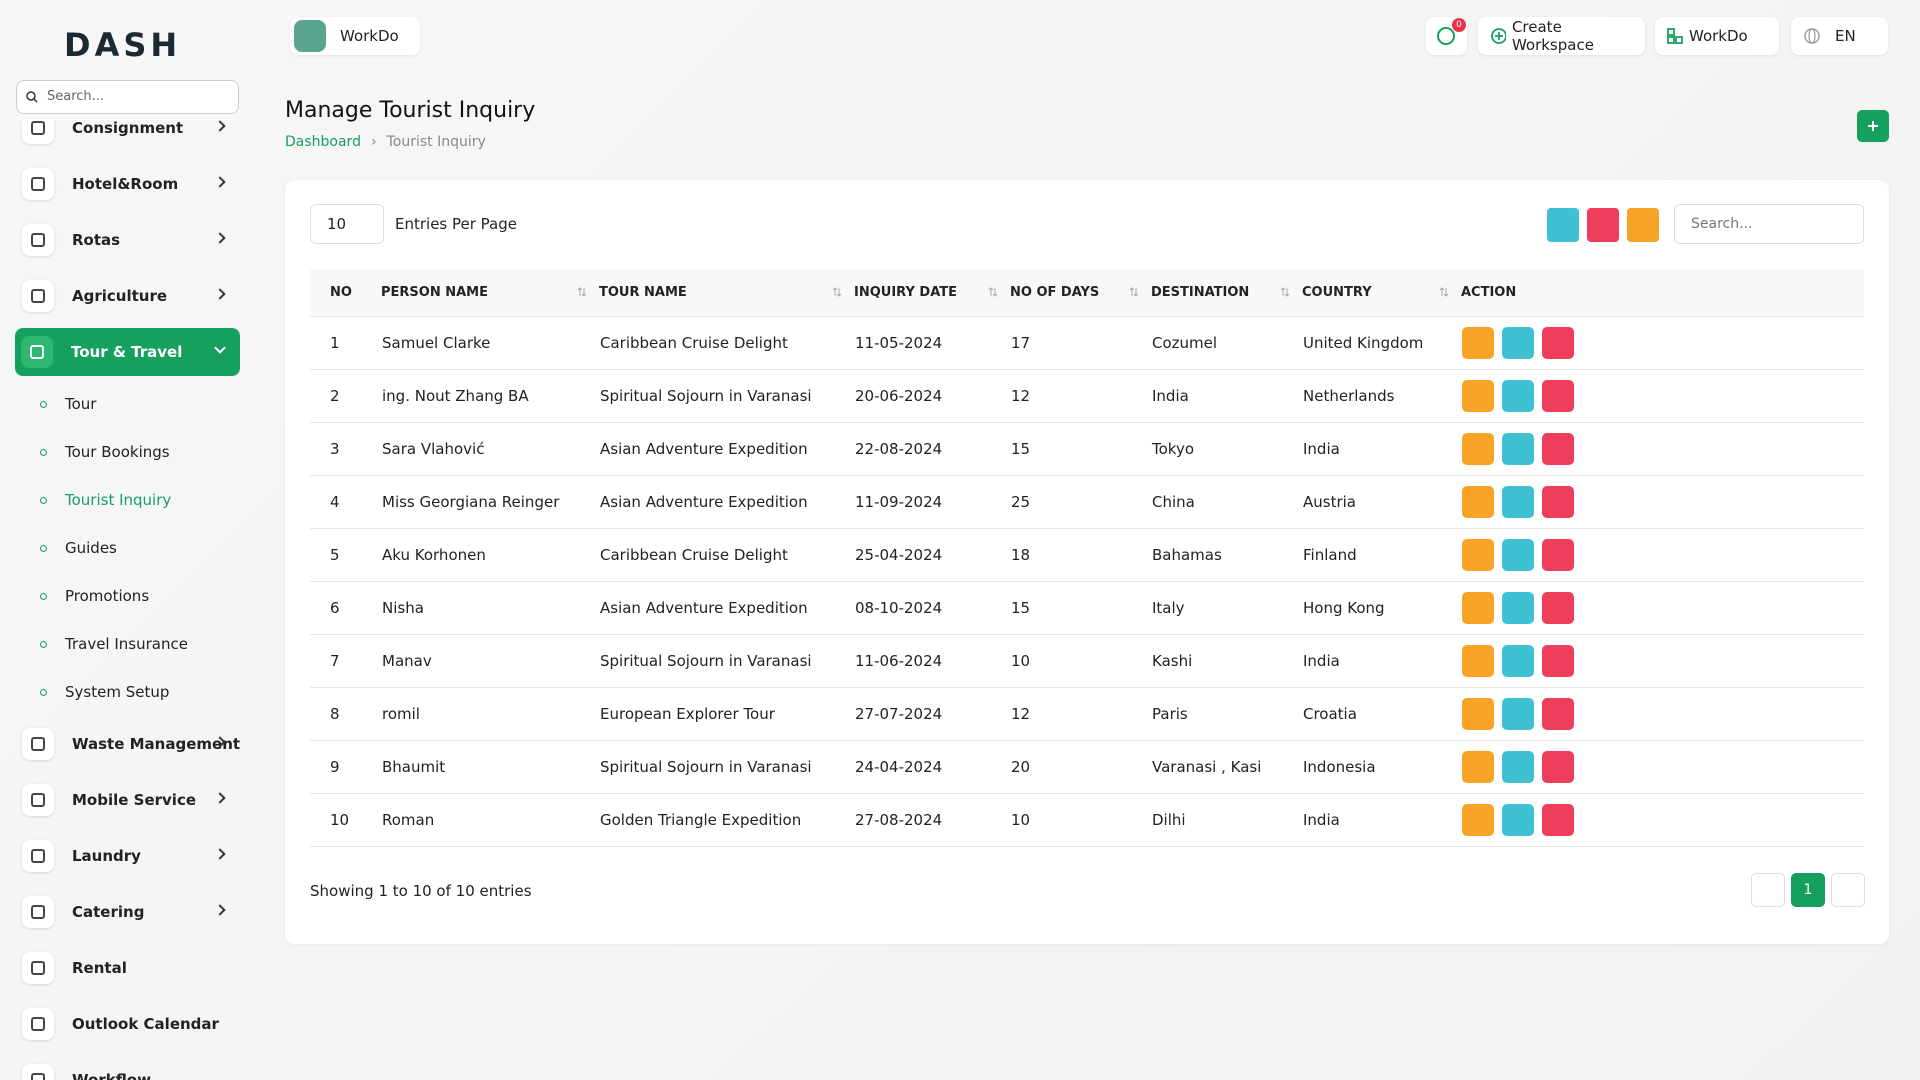 Image resolution: width=1920 pixels, height=1080 pixels. I want to click on export-button, so click(1563, 225).